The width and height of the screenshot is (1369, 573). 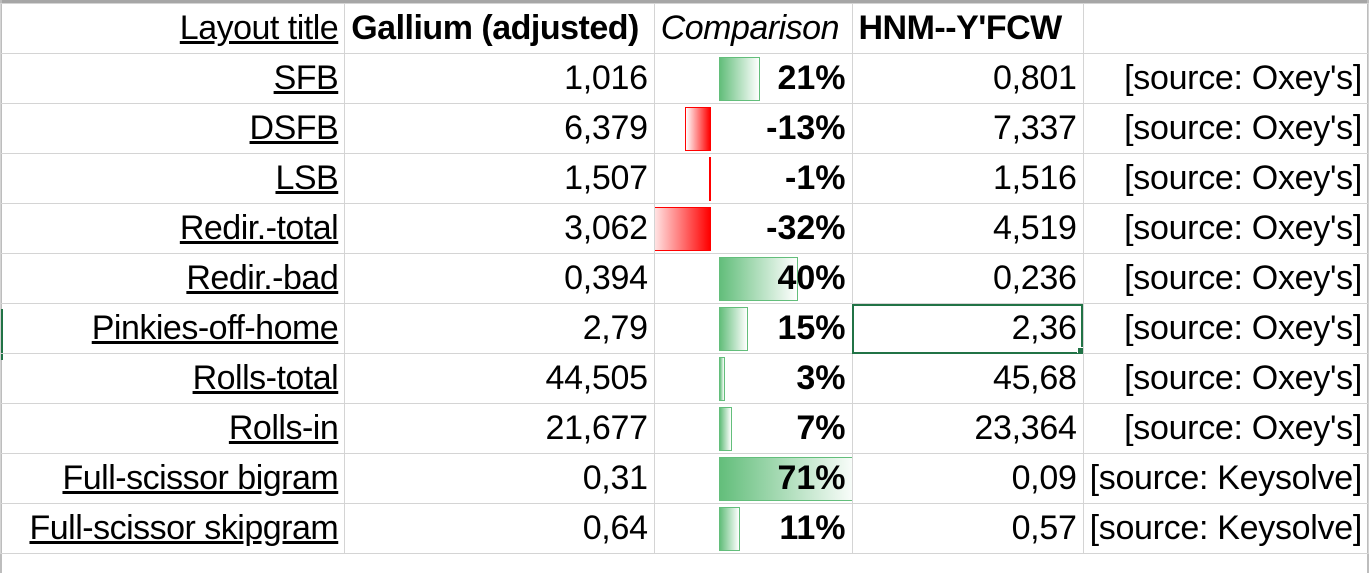 I want to click on selected-cell-value: 2,36, so click(x=1044, y=328).